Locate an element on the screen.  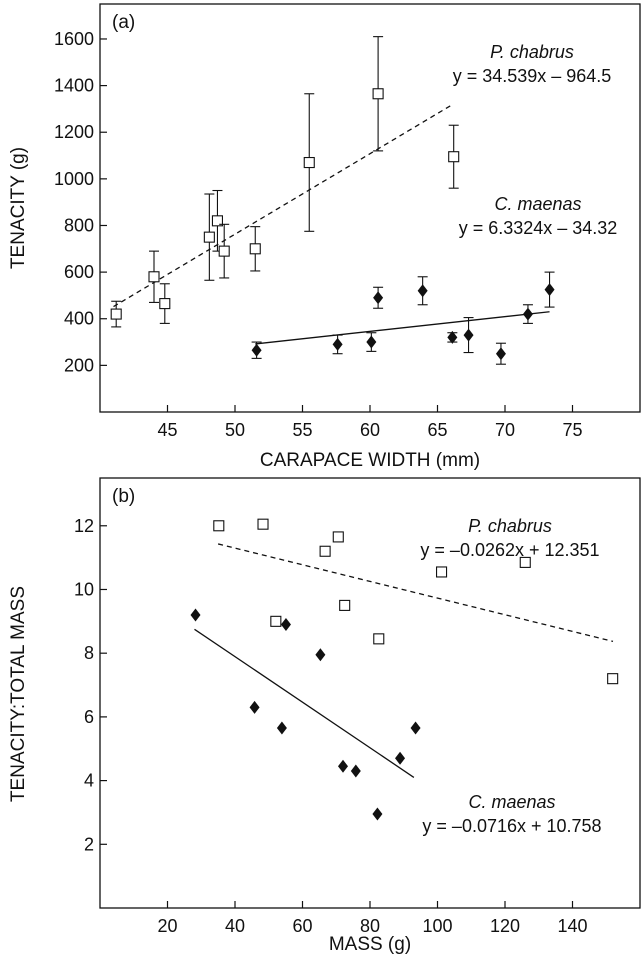
y-tick-label: 8 is located at coordinates (89, 653).